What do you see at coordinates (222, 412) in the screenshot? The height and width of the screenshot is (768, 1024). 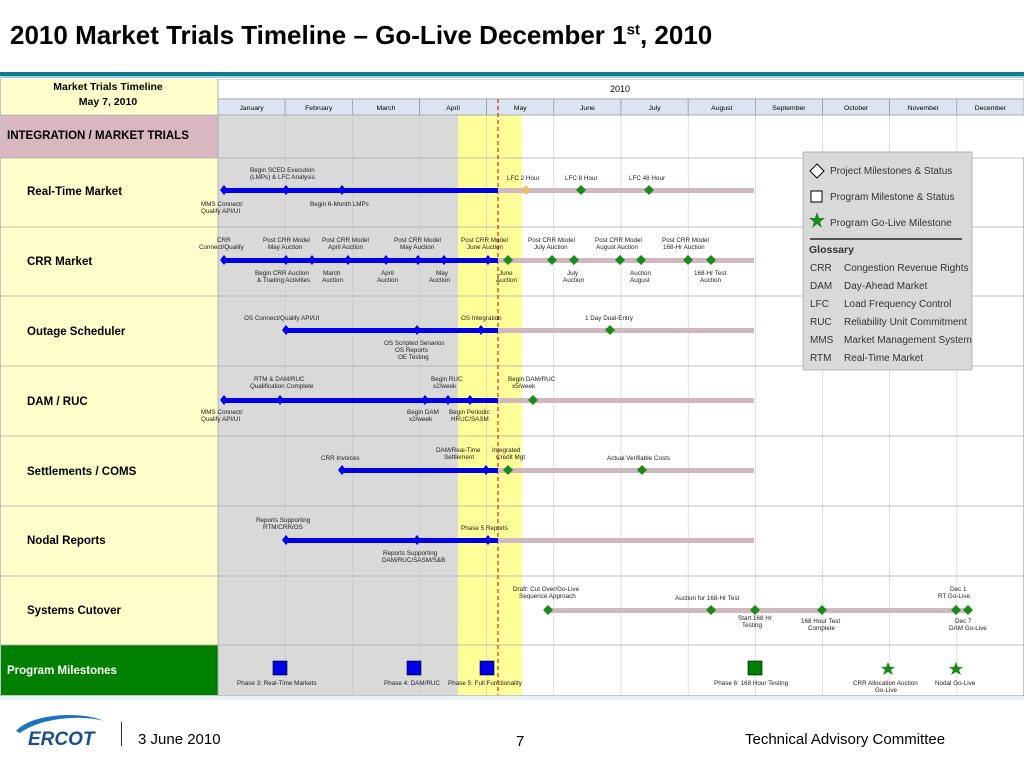 I see `dam-note: MMS Connect/` at bounding box center [222, 412].